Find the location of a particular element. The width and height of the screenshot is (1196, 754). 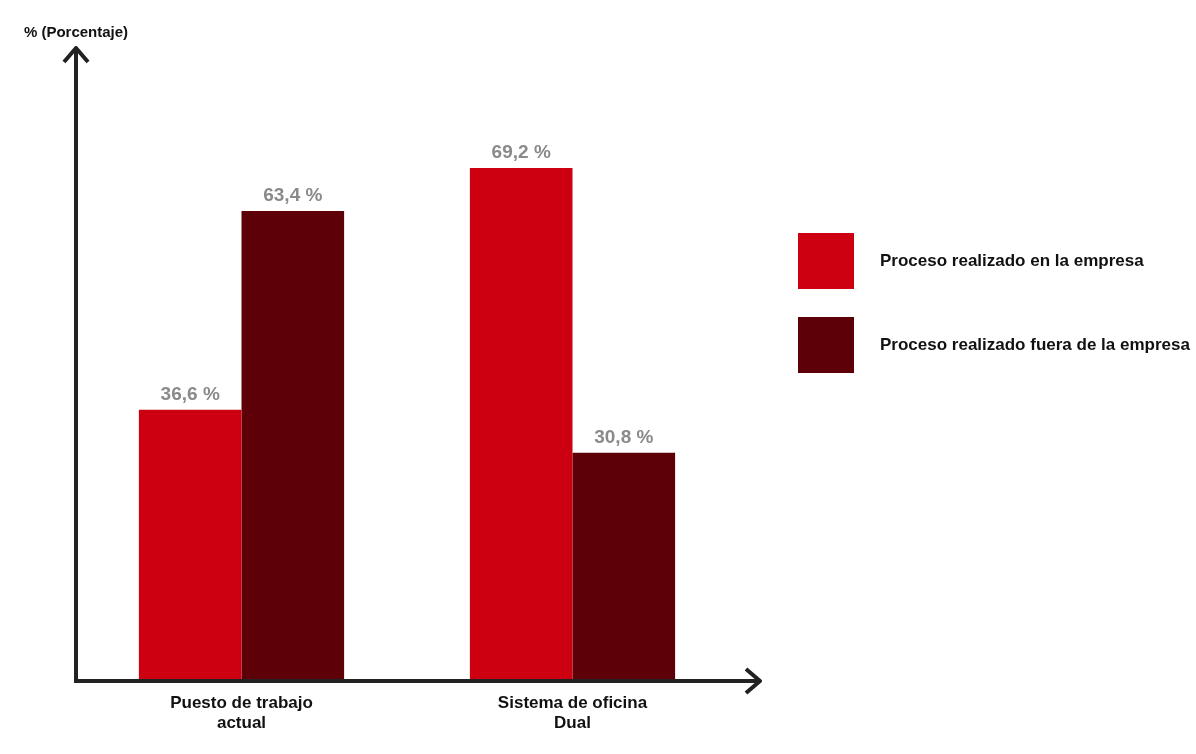

data-label: 30,8 % is located at coordinates (624, 436).